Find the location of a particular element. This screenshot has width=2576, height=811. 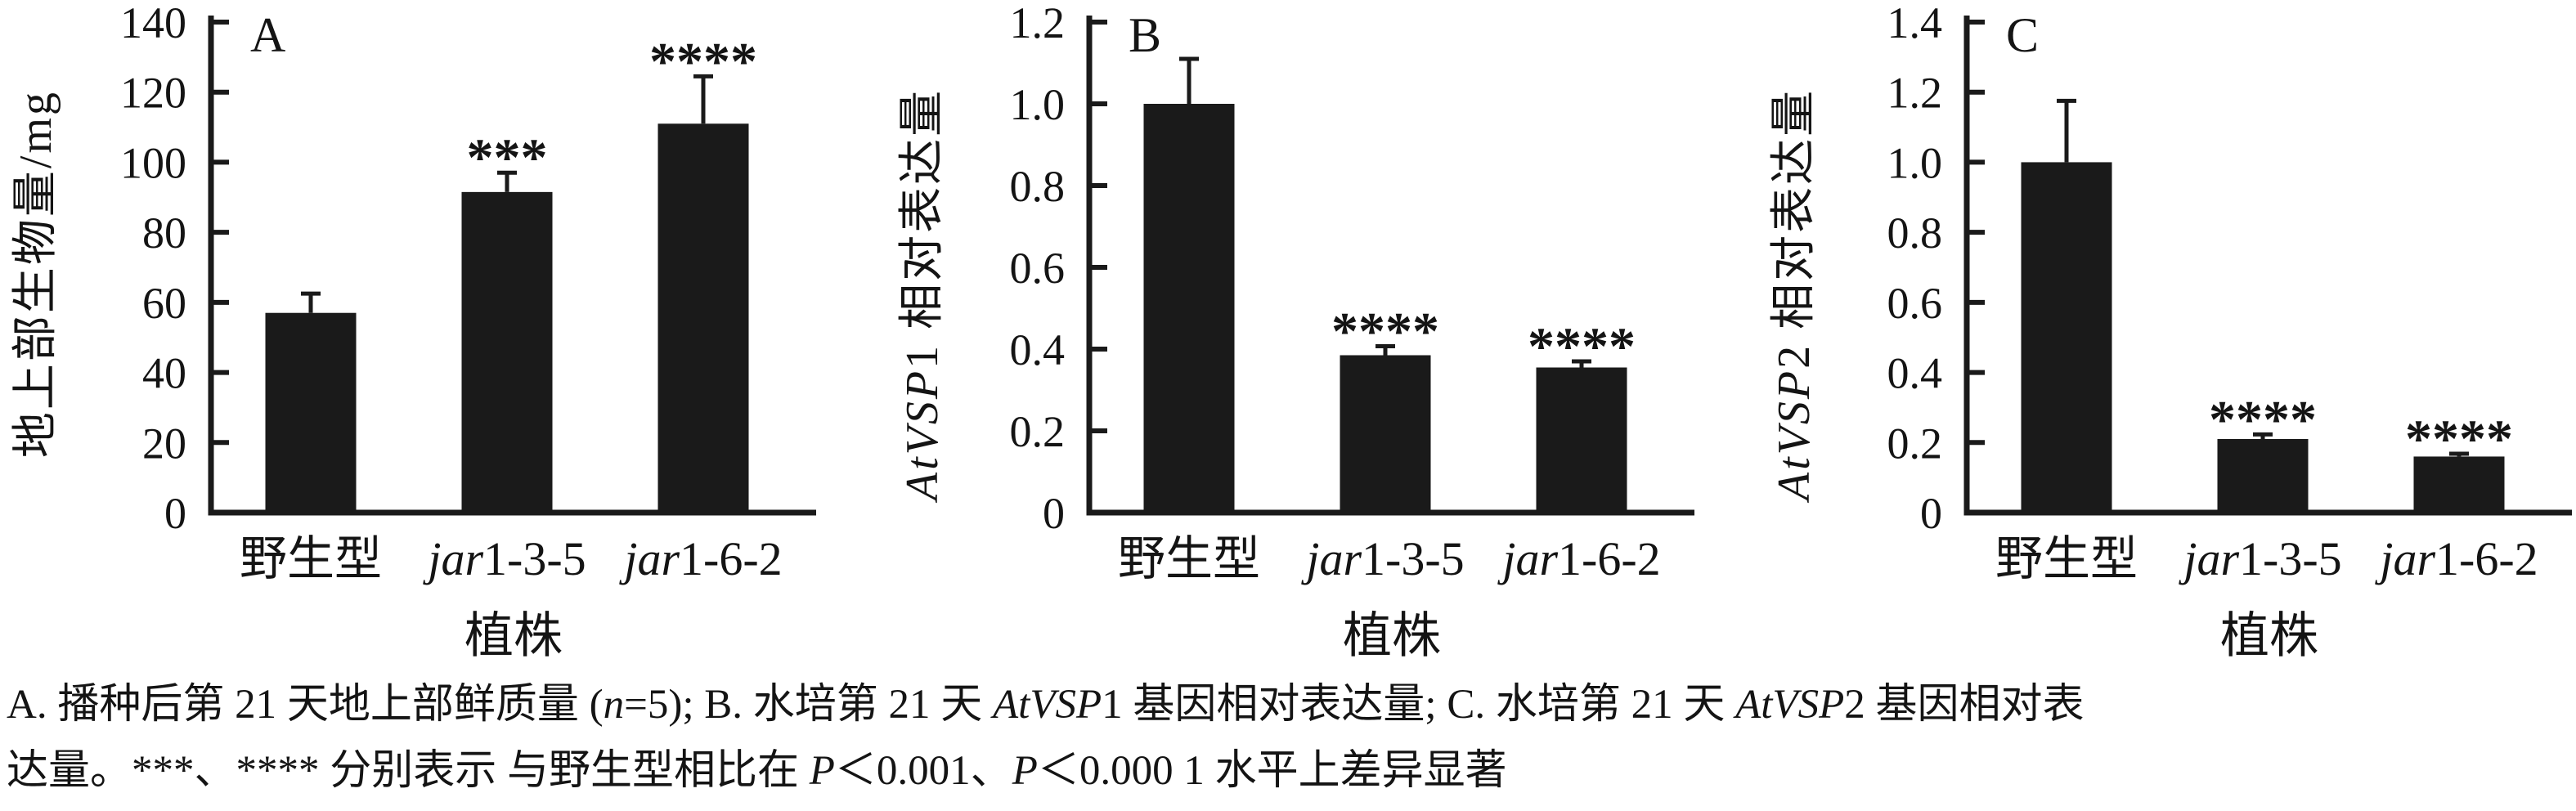

caption-segment: 1 基因相对表达量; C. 水培第 21 天 is located at coordinates (1419, 705).